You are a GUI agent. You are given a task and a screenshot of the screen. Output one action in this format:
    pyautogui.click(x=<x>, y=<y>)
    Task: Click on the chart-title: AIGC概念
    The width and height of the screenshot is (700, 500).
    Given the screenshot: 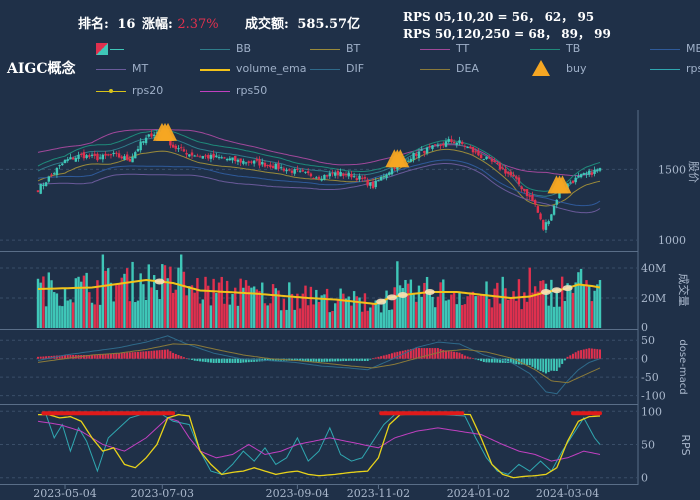 What is the action you would take?
    pyautogui.click(x=41, y=69)
    